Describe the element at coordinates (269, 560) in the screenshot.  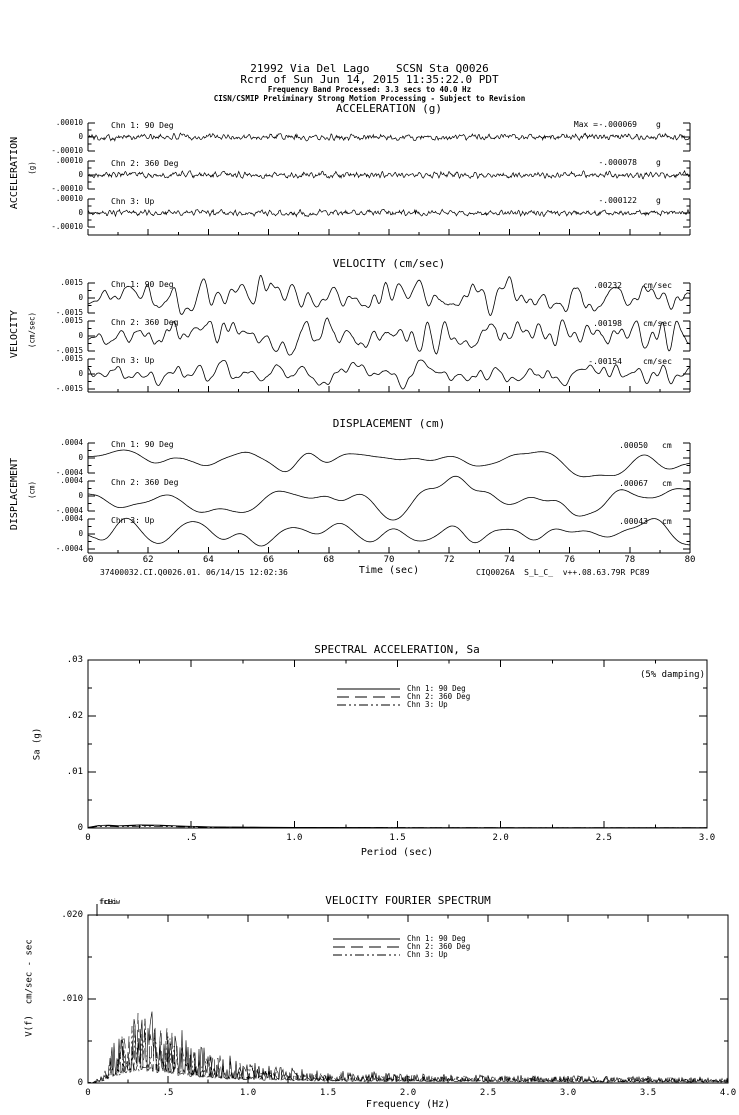
I see `time-tick-label: 66` at that location.